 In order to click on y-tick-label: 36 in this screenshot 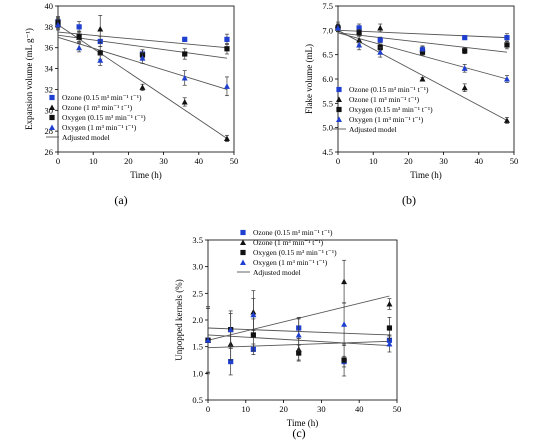, I will do `click(49, 48)`.